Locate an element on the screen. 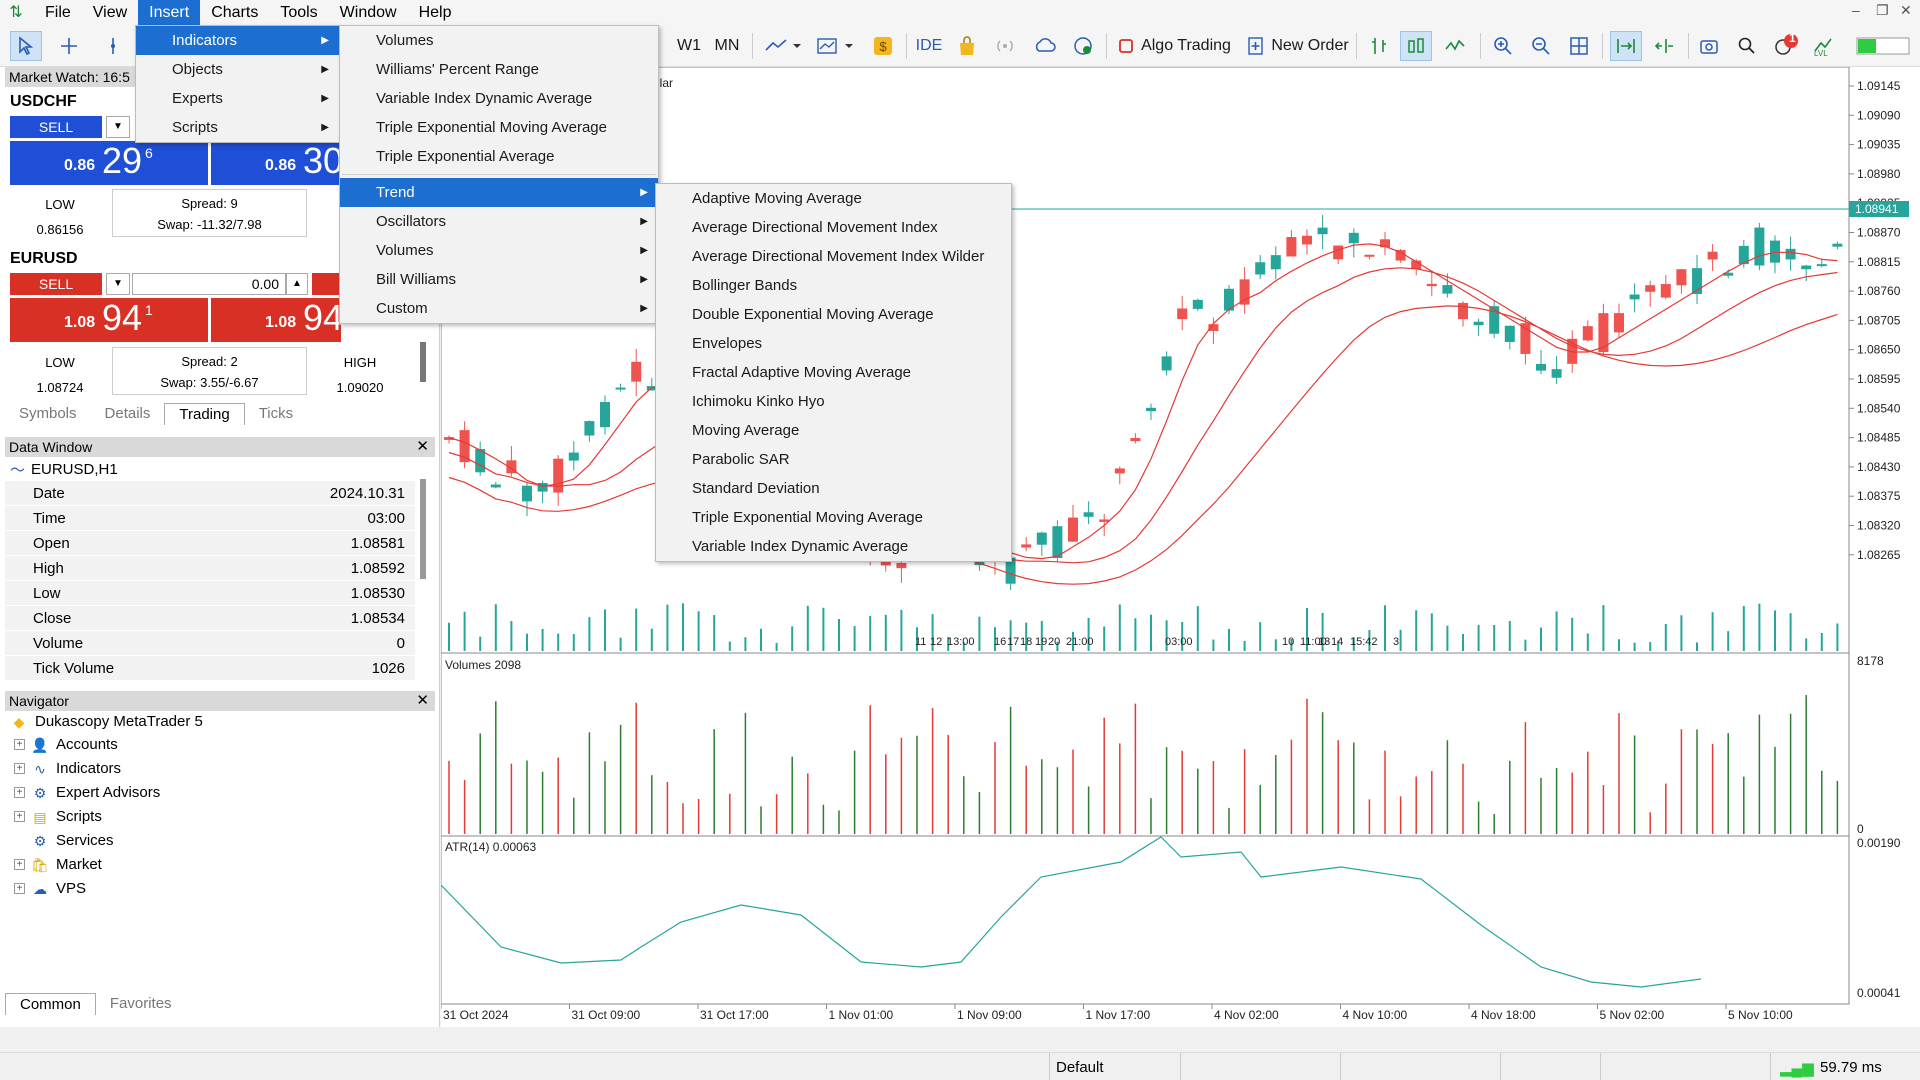  navigator-item-market: + 🛍 Market is located at coordinates (58, 864).